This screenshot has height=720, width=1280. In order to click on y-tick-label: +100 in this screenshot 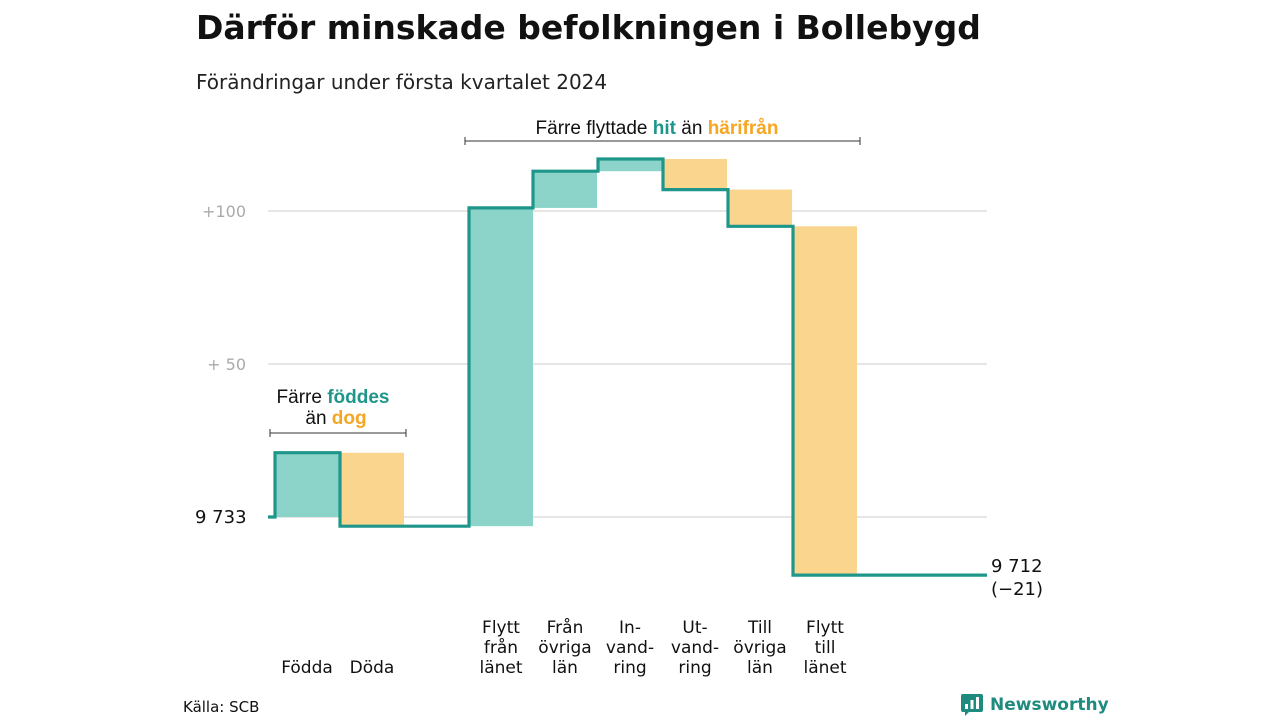, I will do `click(224, 211)`.